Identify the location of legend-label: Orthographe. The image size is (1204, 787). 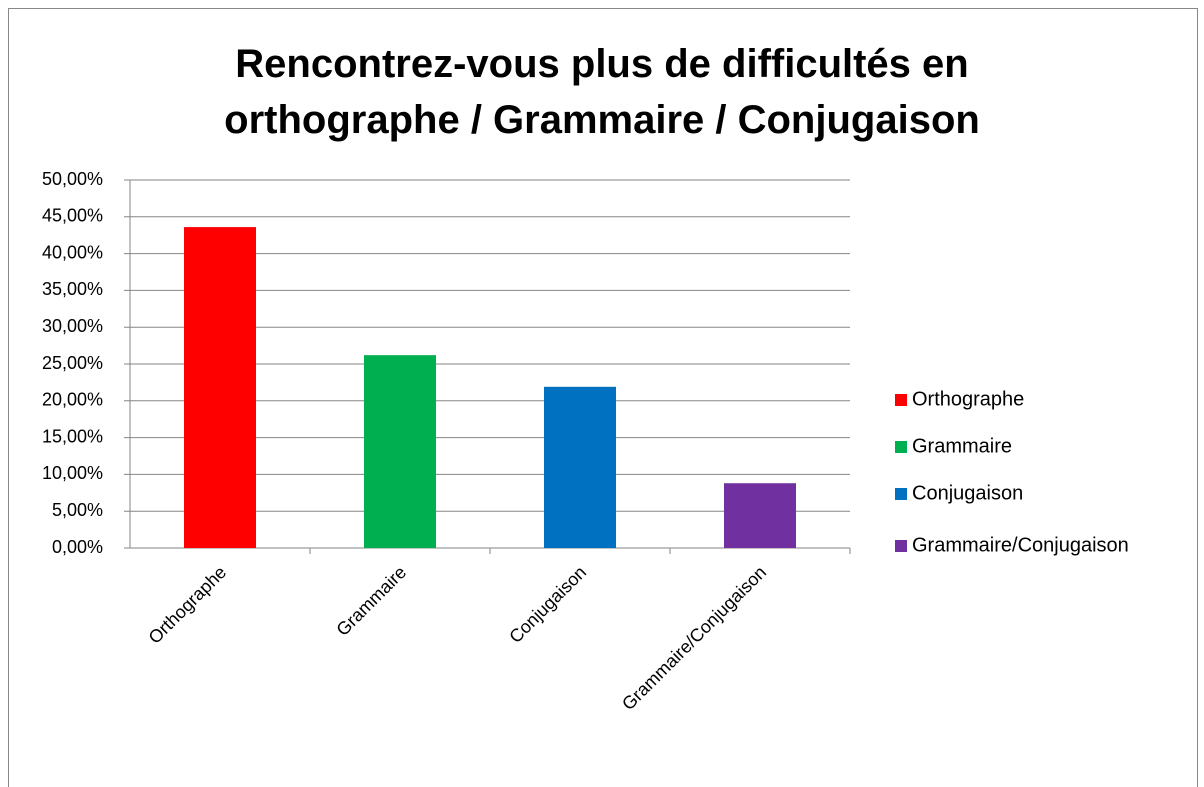
(968, 399).